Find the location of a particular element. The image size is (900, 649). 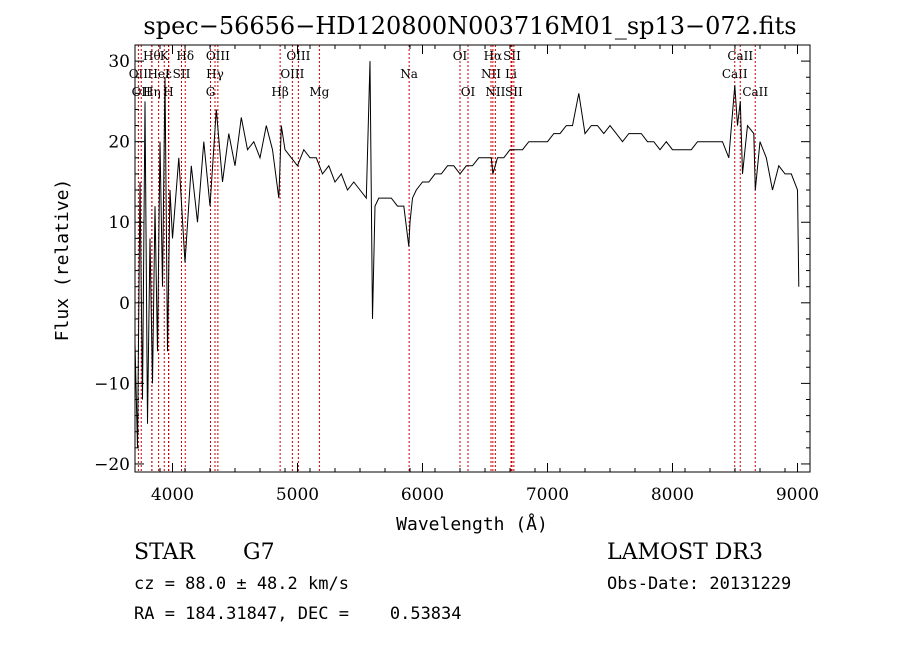

line-marker-label-10: G is located at coordinates (211, 92).